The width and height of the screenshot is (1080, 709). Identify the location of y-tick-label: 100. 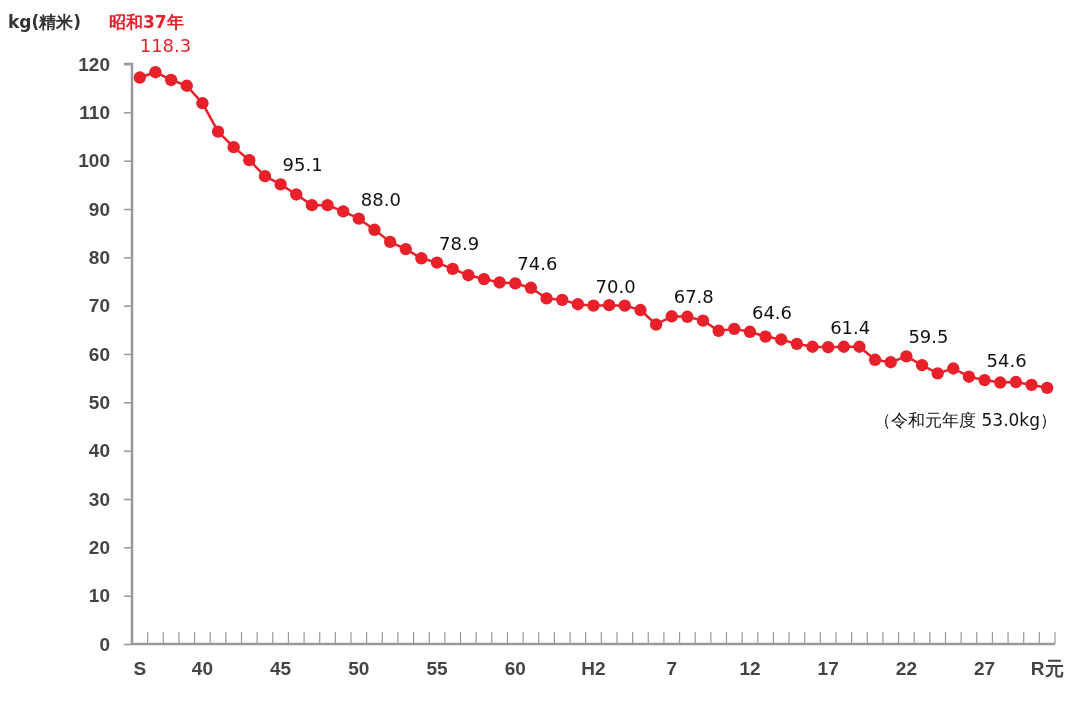
(94, 161).